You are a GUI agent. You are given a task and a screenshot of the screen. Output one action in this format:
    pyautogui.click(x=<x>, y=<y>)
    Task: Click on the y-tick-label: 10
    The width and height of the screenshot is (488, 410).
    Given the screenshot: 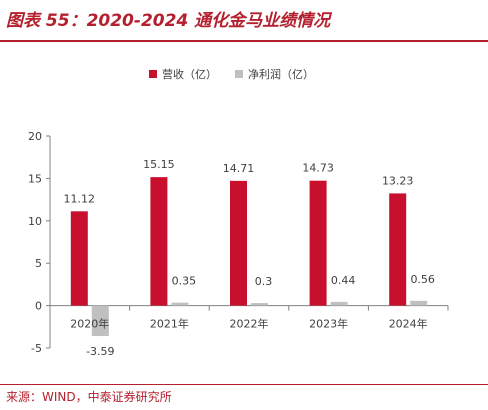 What is the action you would take?
    pyautogui.click(x=35, y=221)
    